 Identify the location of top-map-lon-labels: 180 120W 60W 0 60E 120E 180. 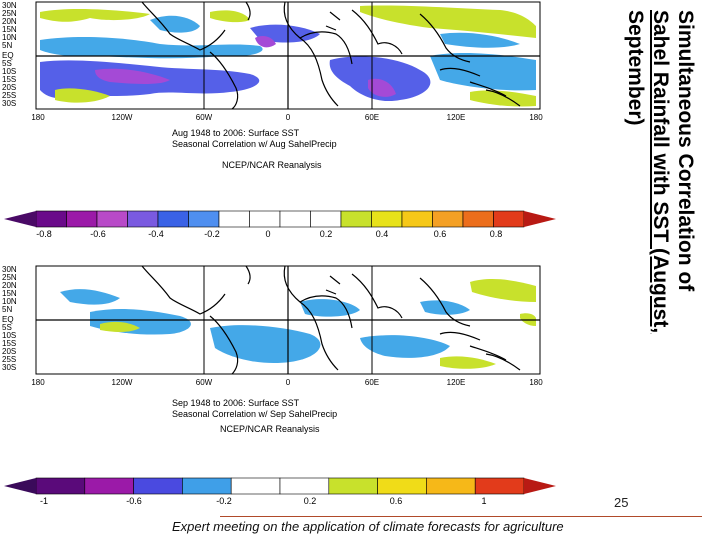
(287, 117).